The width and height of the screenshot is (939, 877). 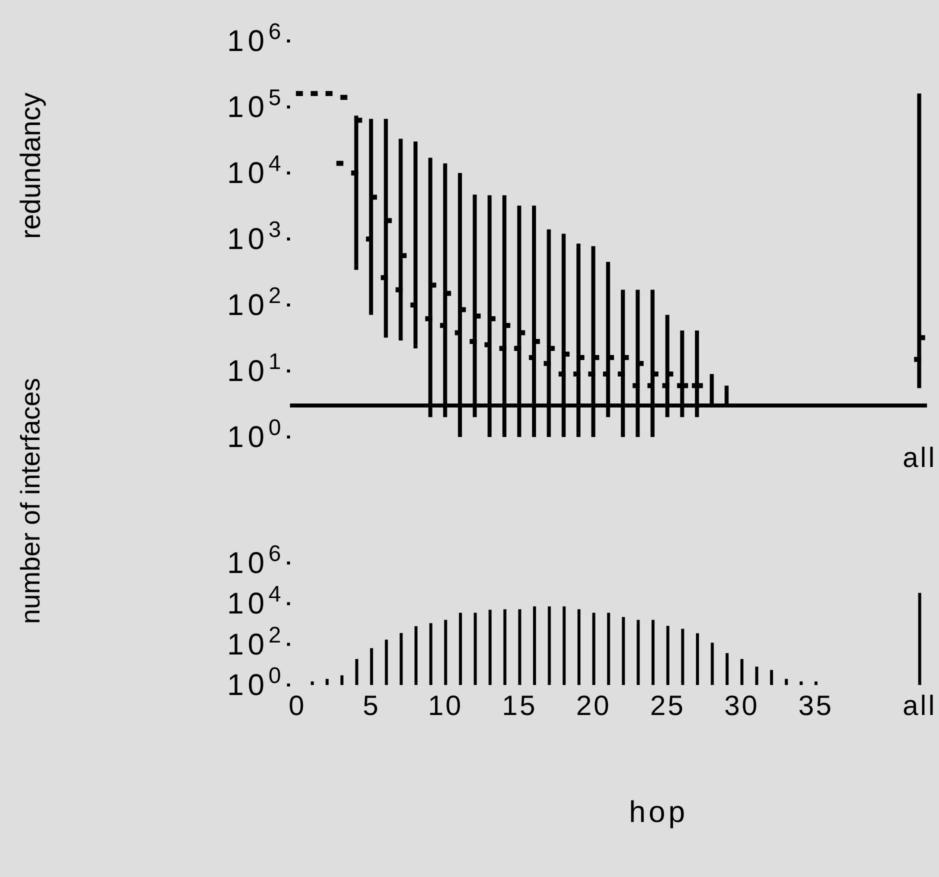 What do you see at coordinates (742, 705) in the screenshot?
I see `x-tick-label: 30` at bounding box center [742, 705].